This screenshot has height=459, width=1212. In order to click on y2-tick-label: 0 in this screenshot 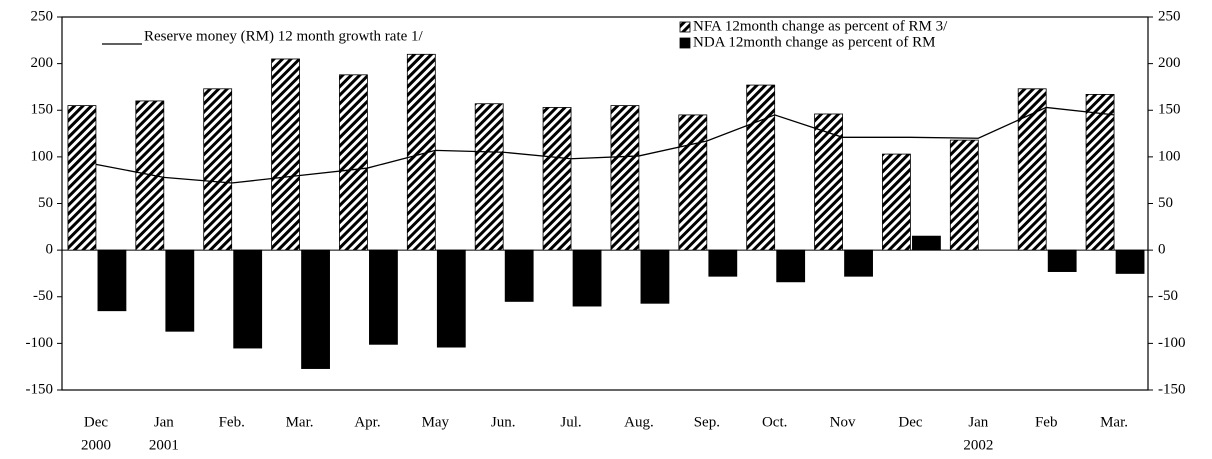, I will do `click(1162, 250)`.